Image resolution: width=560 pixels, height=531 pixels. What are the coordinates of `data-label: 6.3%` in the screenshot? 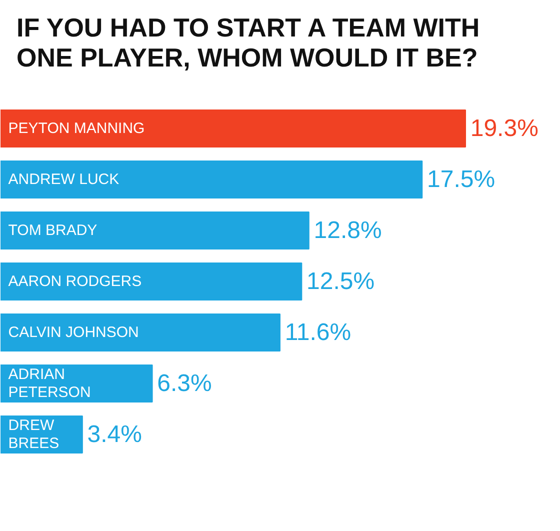 It's located at (184, 383).